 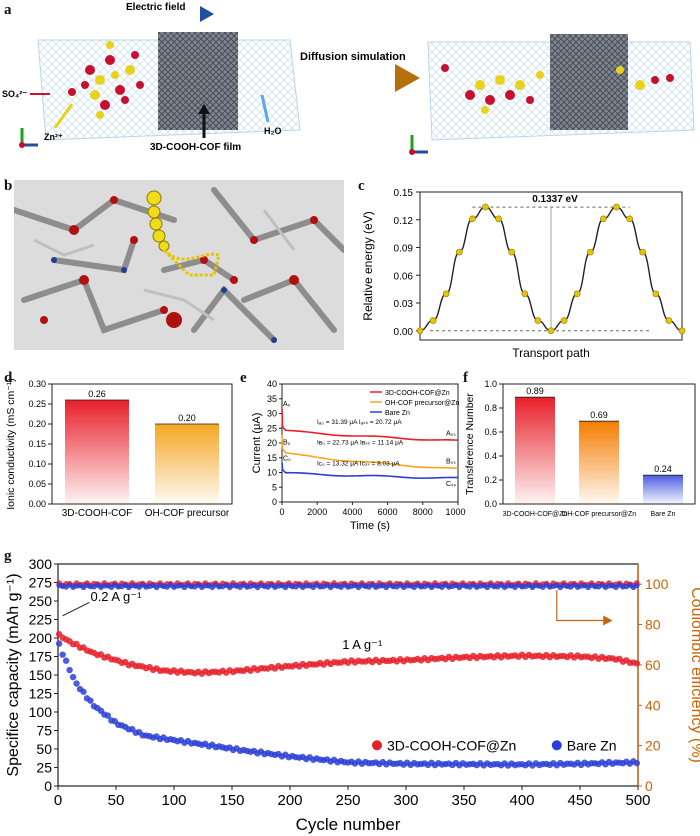 I want to click on y-tick-label: 0.06, so click(x=404, y=276).